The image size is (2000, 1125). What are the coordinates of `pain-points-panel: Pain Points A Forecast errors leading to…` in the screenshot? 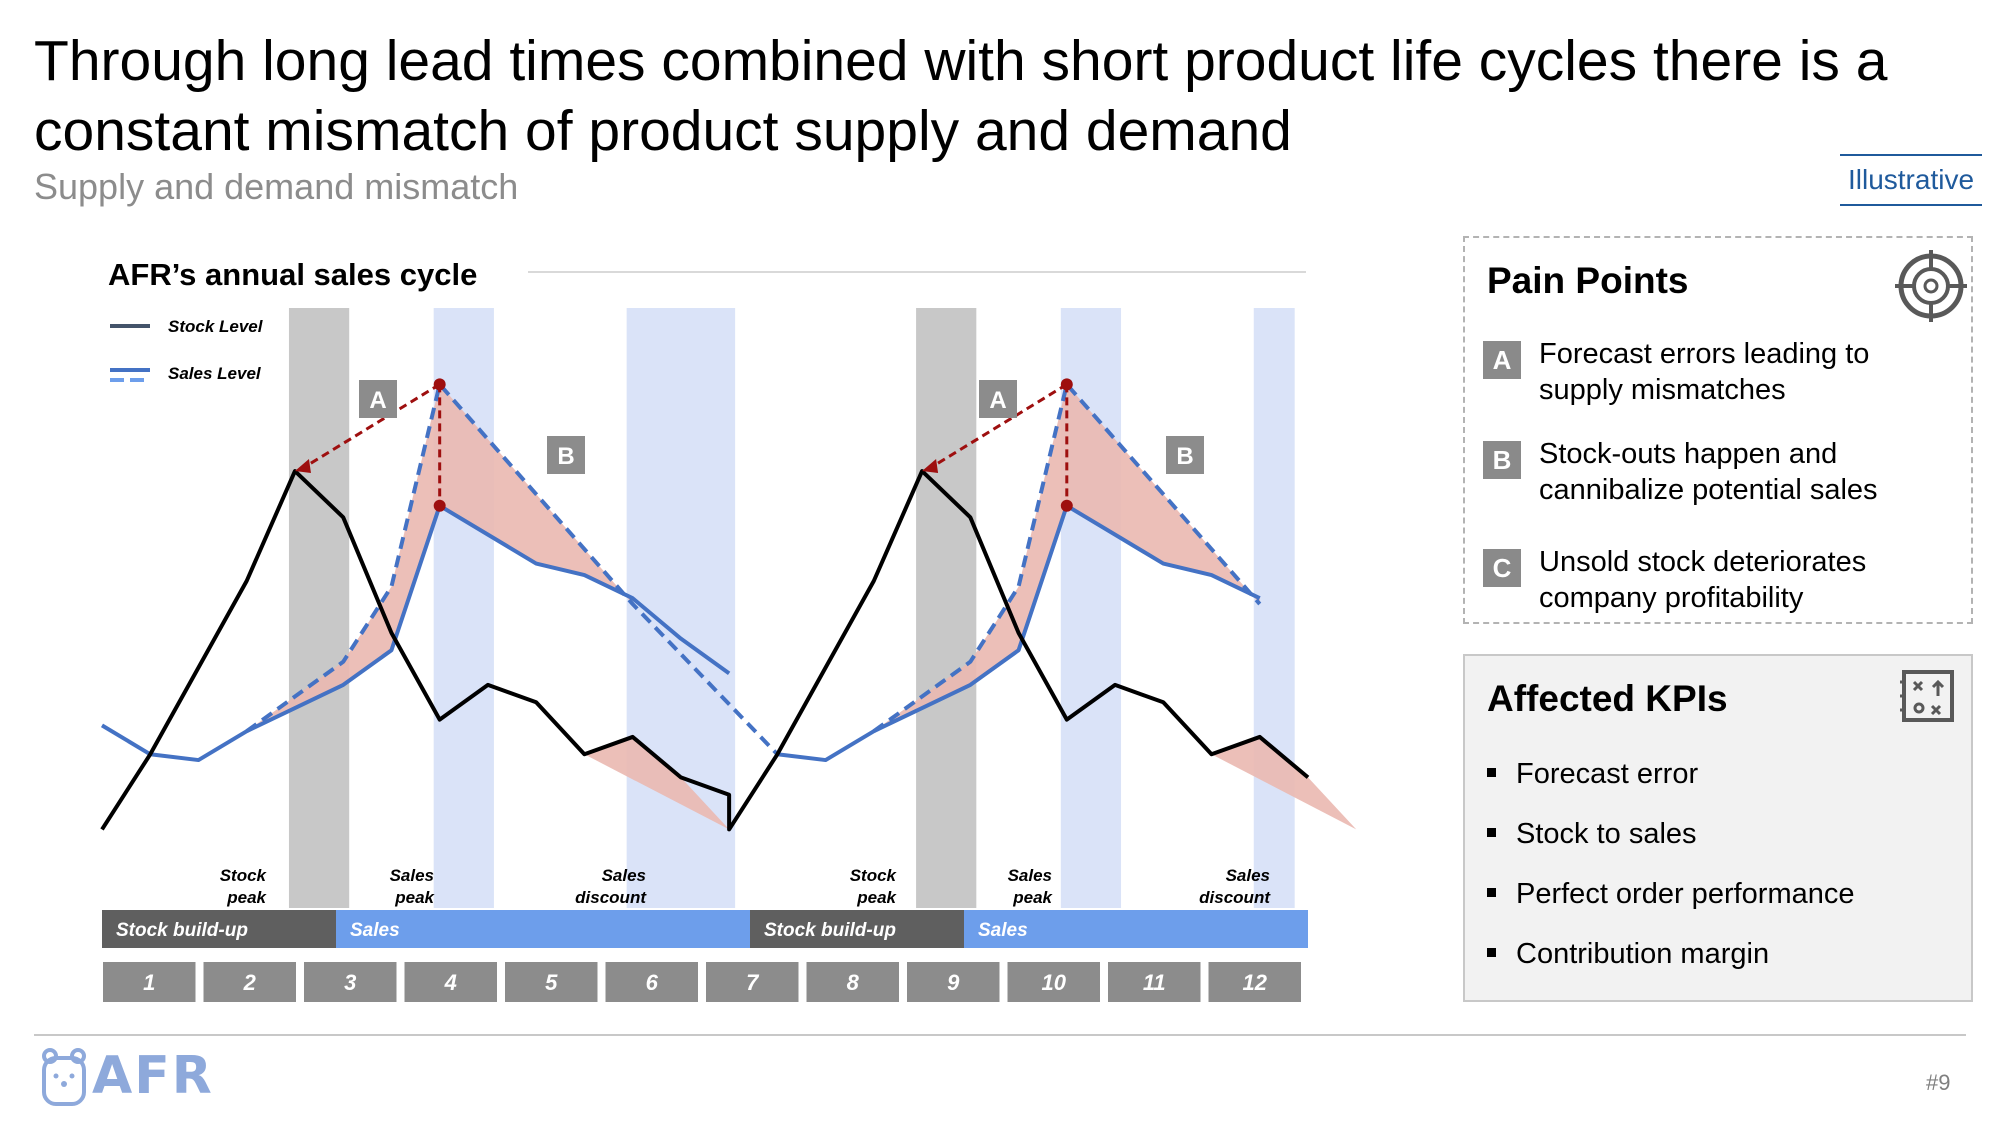 It's located at (1718, 430).